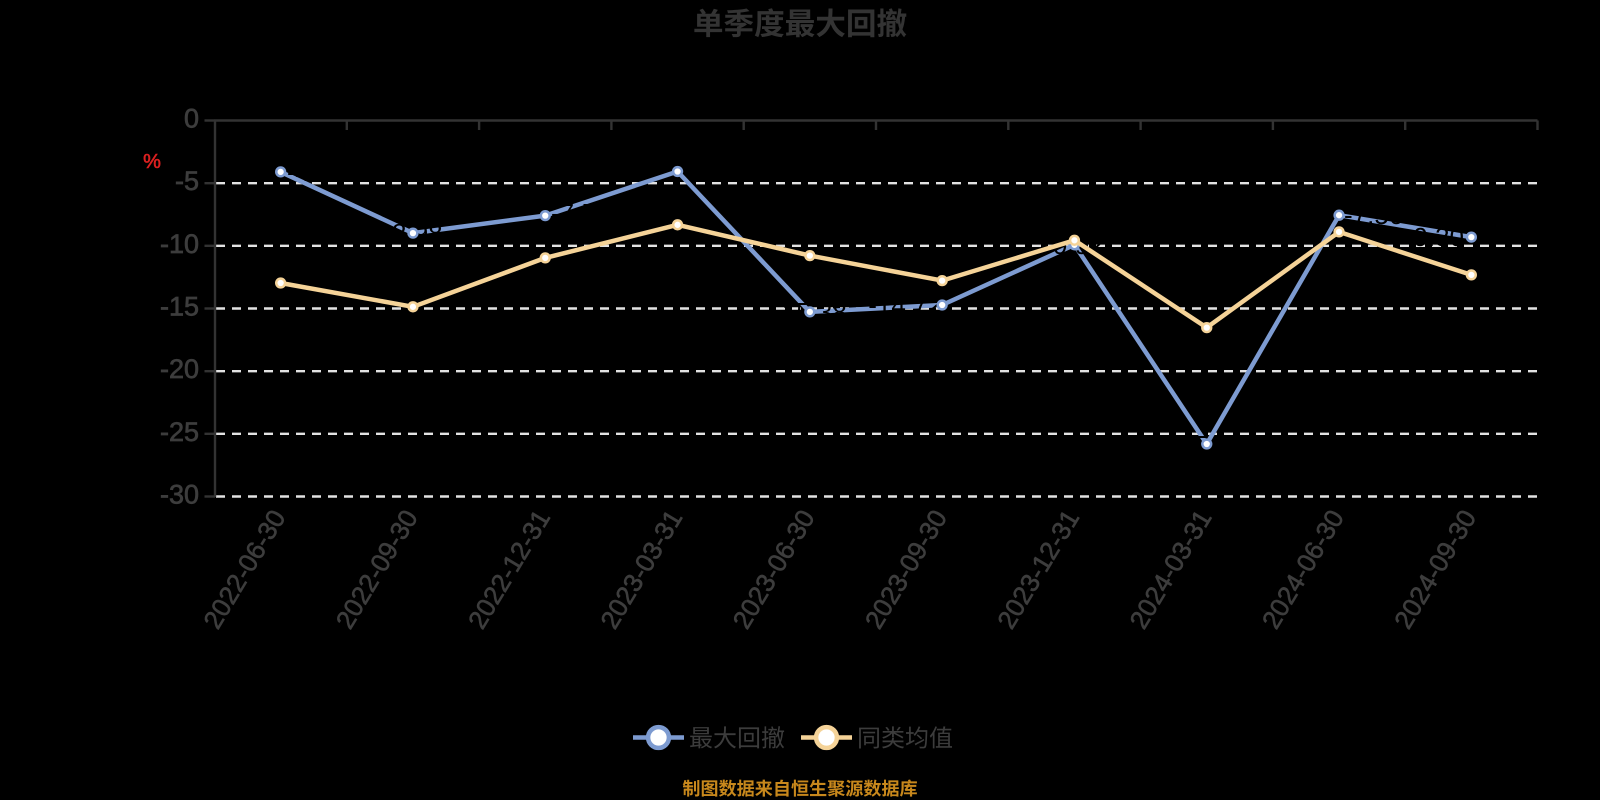  What do you see at coordinates (713, 172) in the screenshot?
I see `svg-text: -4.07` at bounding box center [713, 172].